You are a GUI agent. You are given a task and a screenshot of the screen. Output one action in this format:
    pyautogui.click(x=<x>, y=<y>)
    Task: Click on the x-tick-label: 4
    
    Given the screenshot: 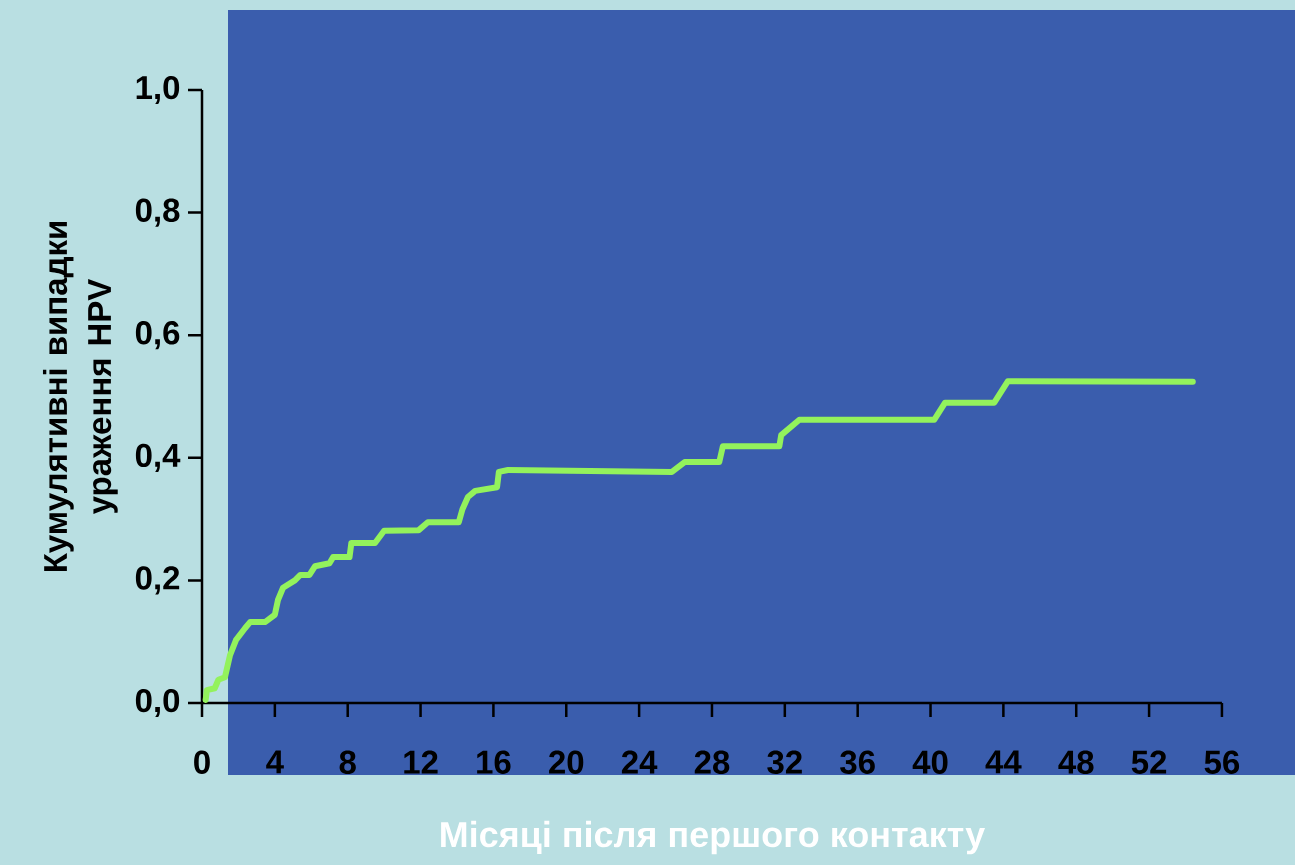 What is the action you would take?
    pyautogui.click(x=275, y=762)
    